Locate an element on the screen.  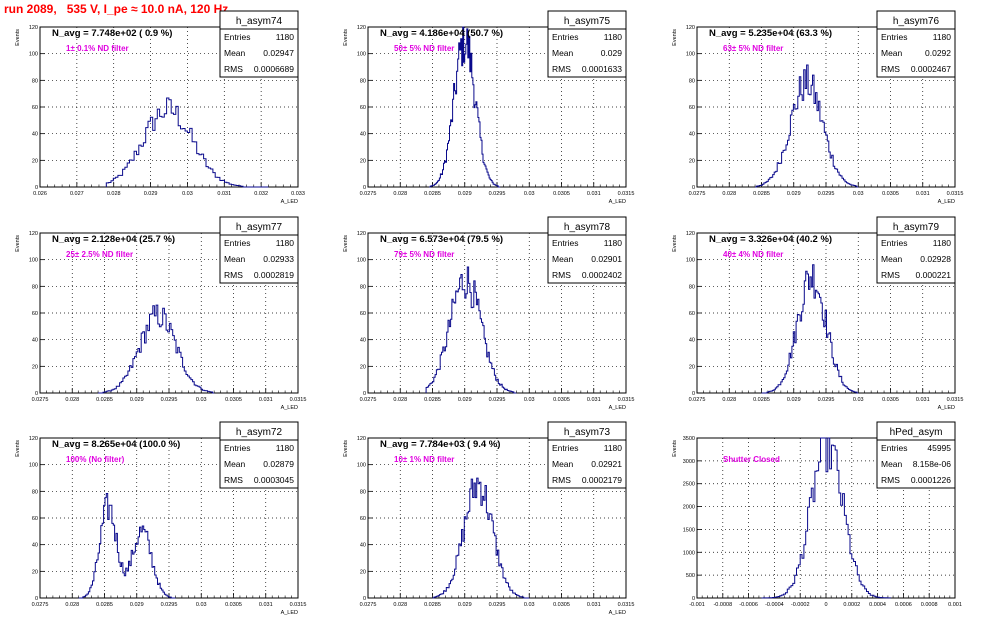
y-tick-label: 1000 is located at coordinates (689, 553).